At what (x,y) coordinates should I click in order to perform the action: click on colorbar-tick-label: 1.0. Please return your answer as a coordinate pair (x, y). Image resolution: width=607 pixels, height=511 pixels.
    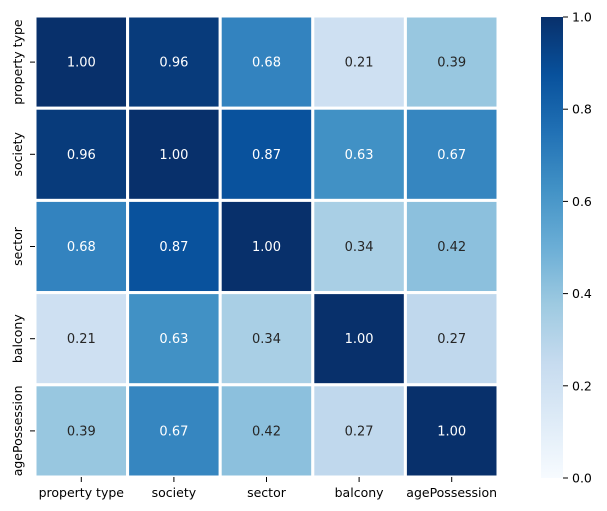
    Looking at the image, I should click on (582, 17).